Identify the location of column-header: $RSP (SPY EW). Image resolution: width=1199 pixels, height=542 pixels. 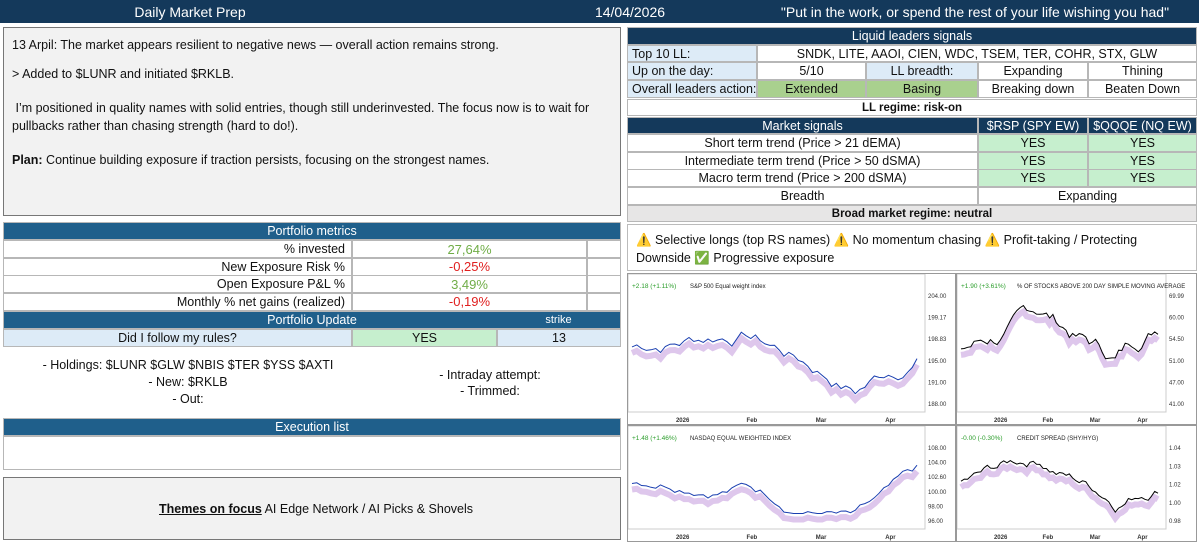
(1033, 125).